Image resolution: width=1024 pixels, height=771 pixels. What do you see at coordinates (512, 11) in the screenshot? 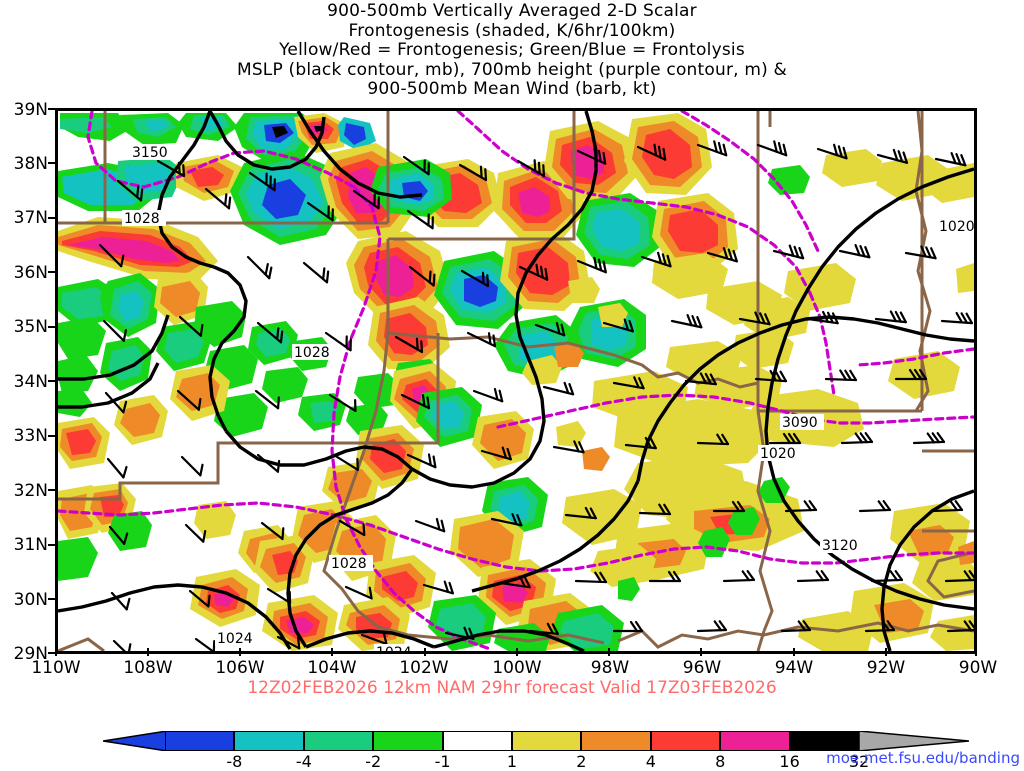
I see `title-line-1: 900-500mb Vertically Averaged 2-D Scalar` at bounding box center [512, 11].